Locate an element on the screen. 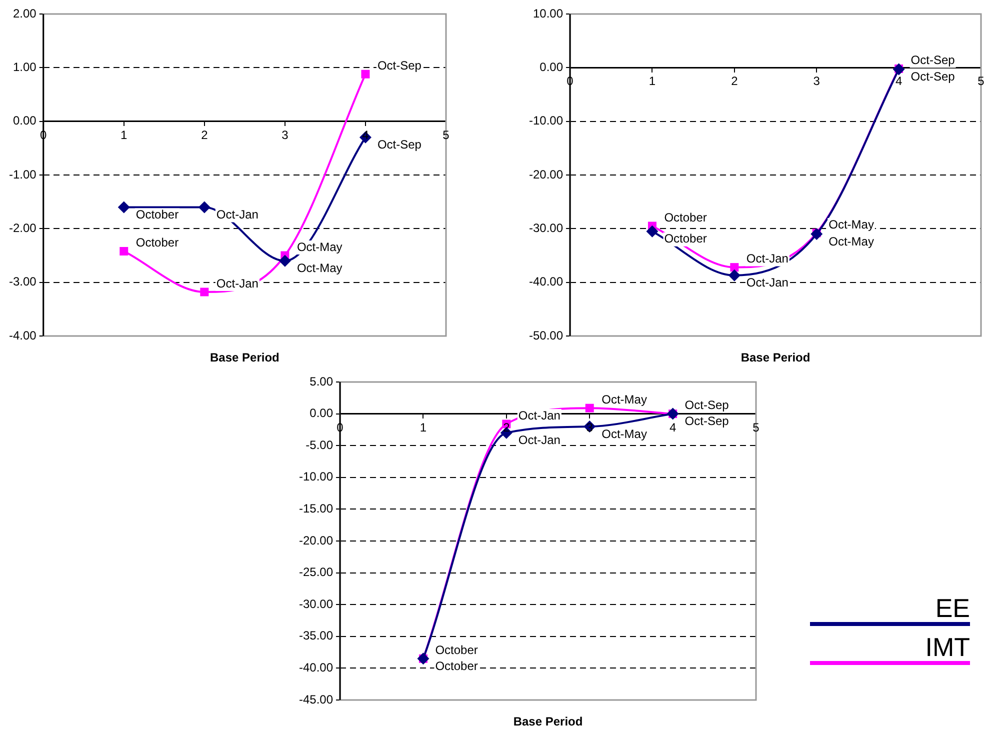  text: EE is located at coordinates (952, 608).